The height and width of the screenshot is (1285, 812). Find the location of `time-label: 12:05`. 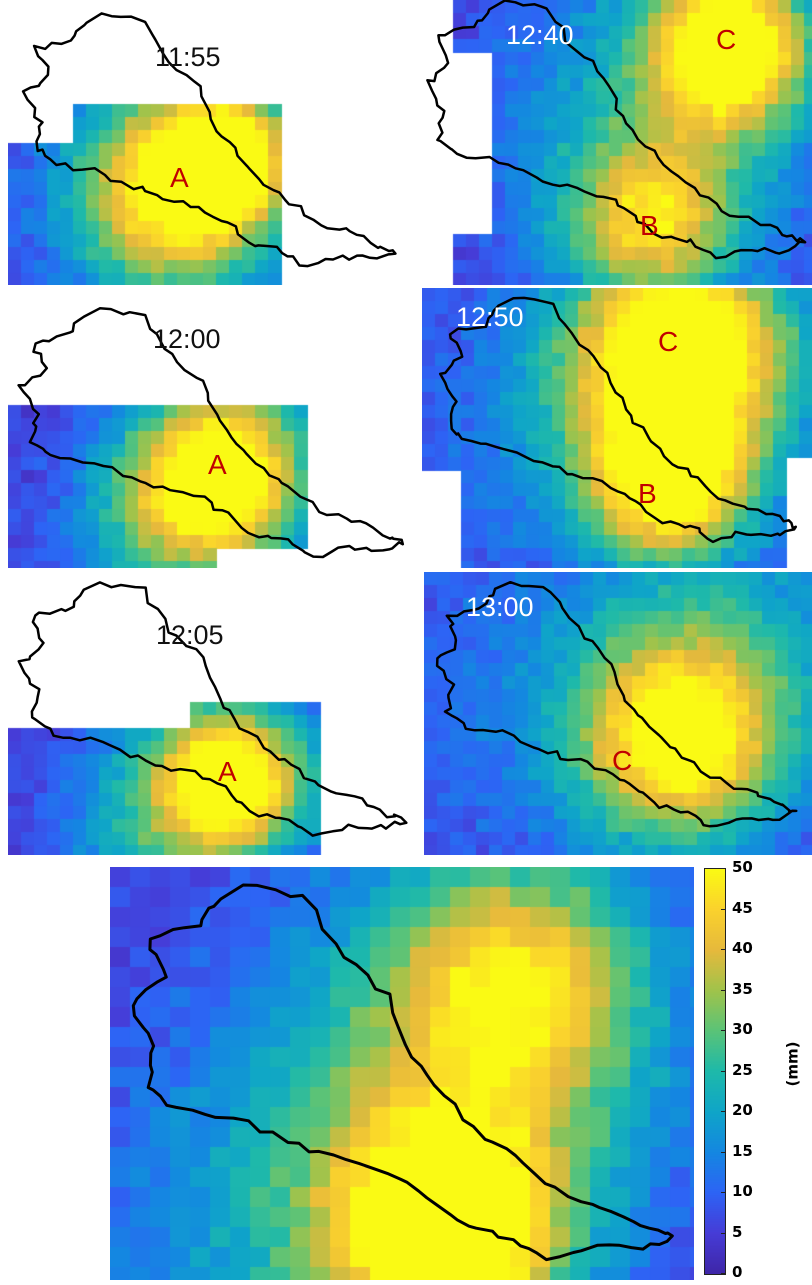

time-label: 12:05 is located at coordinates (190, 635).